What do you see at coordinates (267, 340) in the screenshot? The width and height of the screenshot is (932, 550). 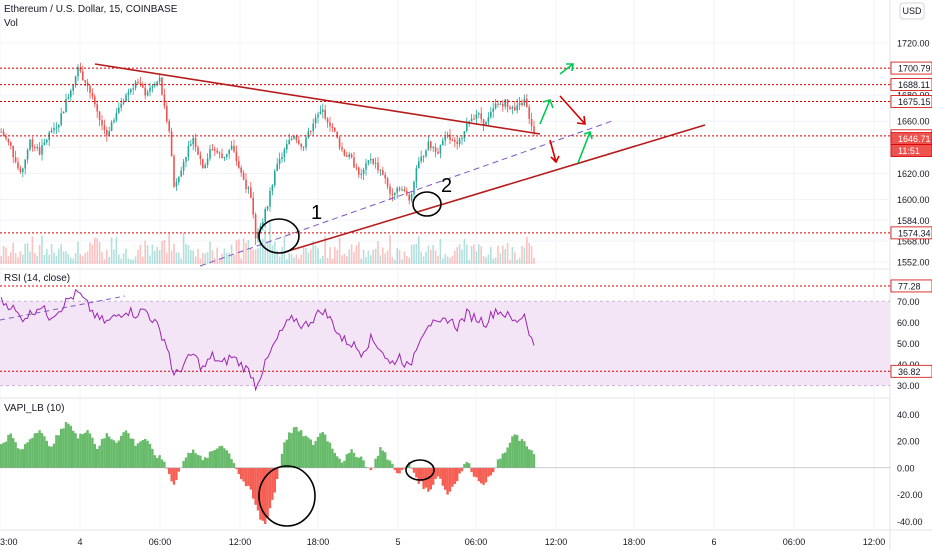 I see `rsi-series` at bounding box center [267, 340].